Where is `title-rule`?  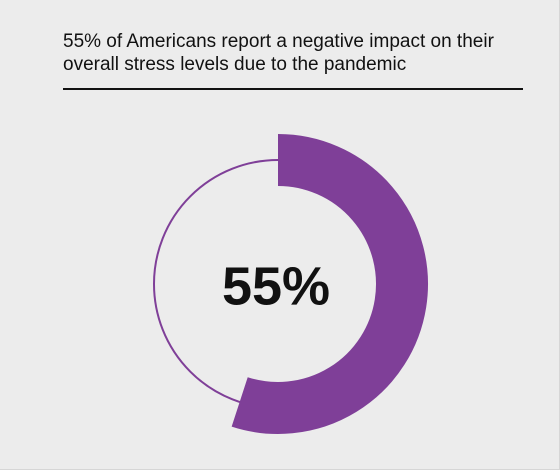
title-rule is located at coordinates (293, 89).